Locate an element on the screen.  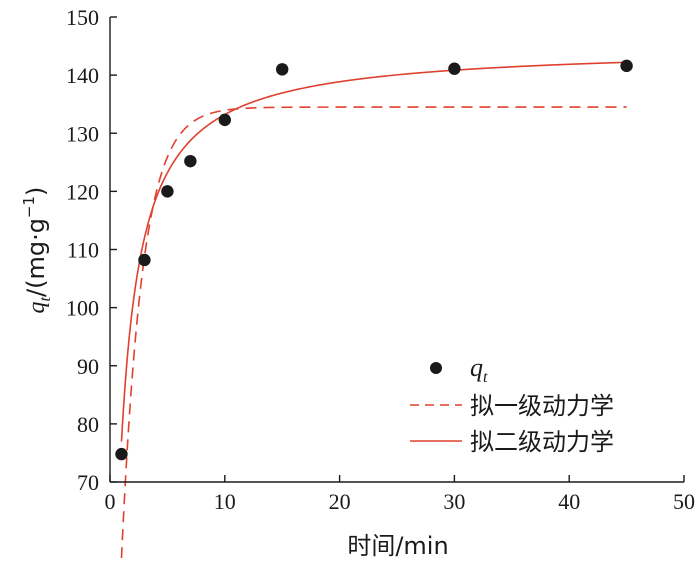
y-tick-label: 140 is located at coordinates (82, 75).